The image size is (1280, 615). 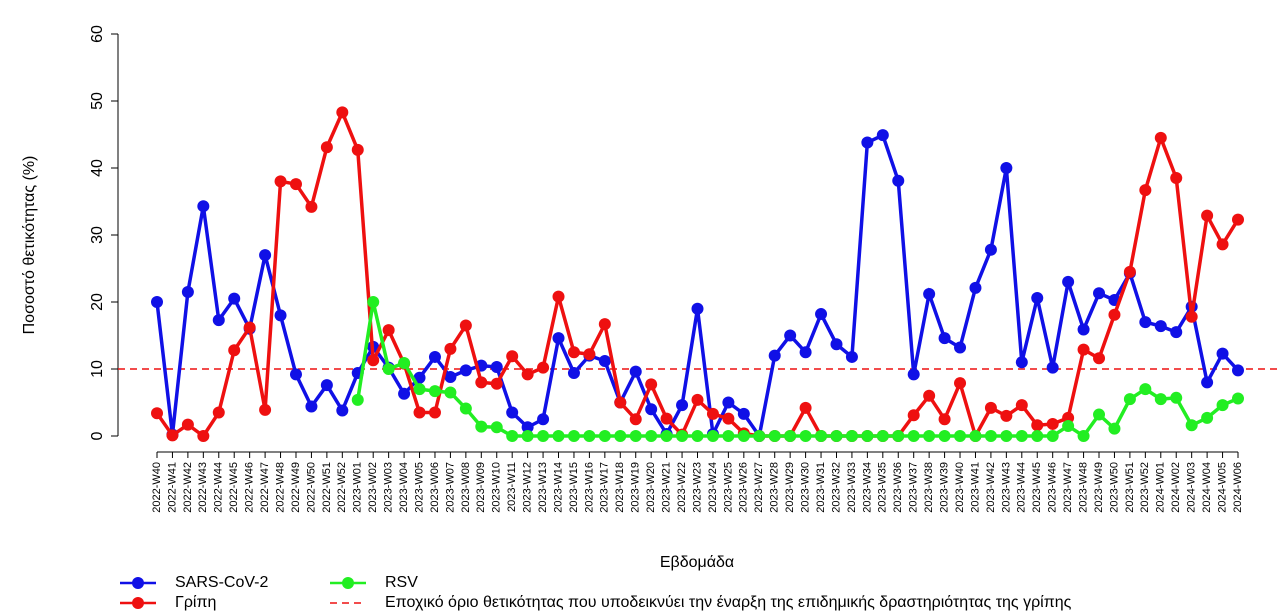 I want to click on x-tick-label: 2023-W45, so click(x=1037, y=487).